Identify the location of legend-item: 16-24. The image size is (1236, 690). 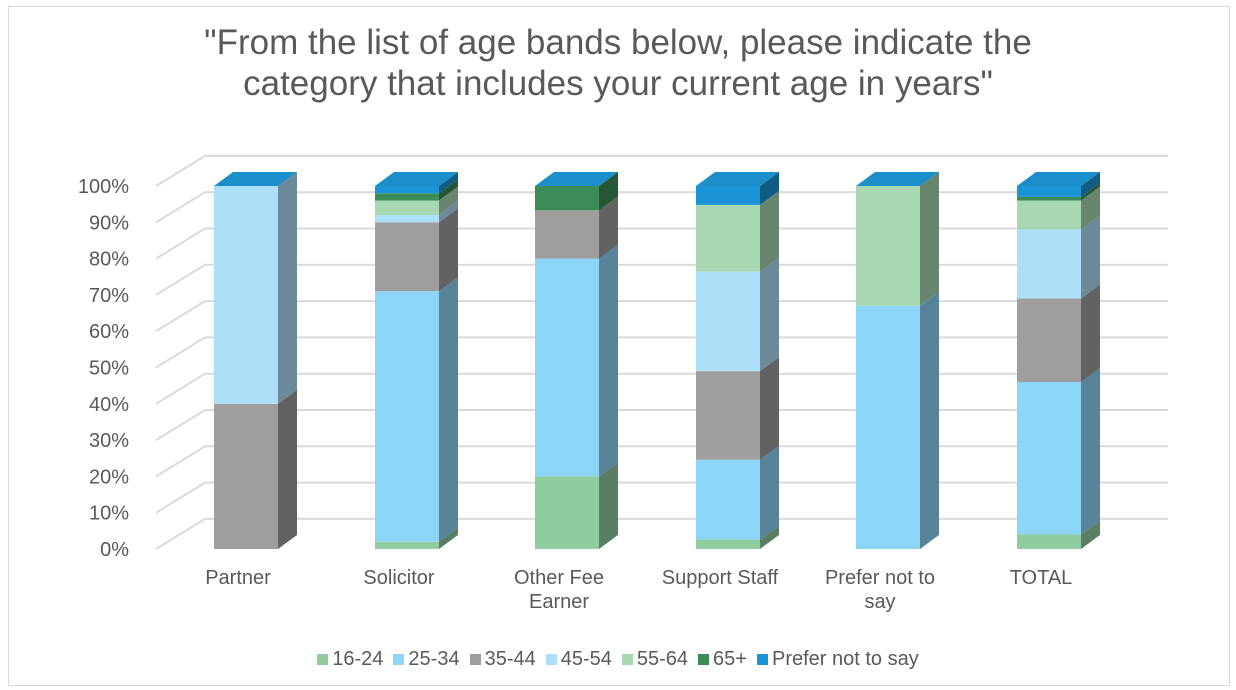
(350, 659).